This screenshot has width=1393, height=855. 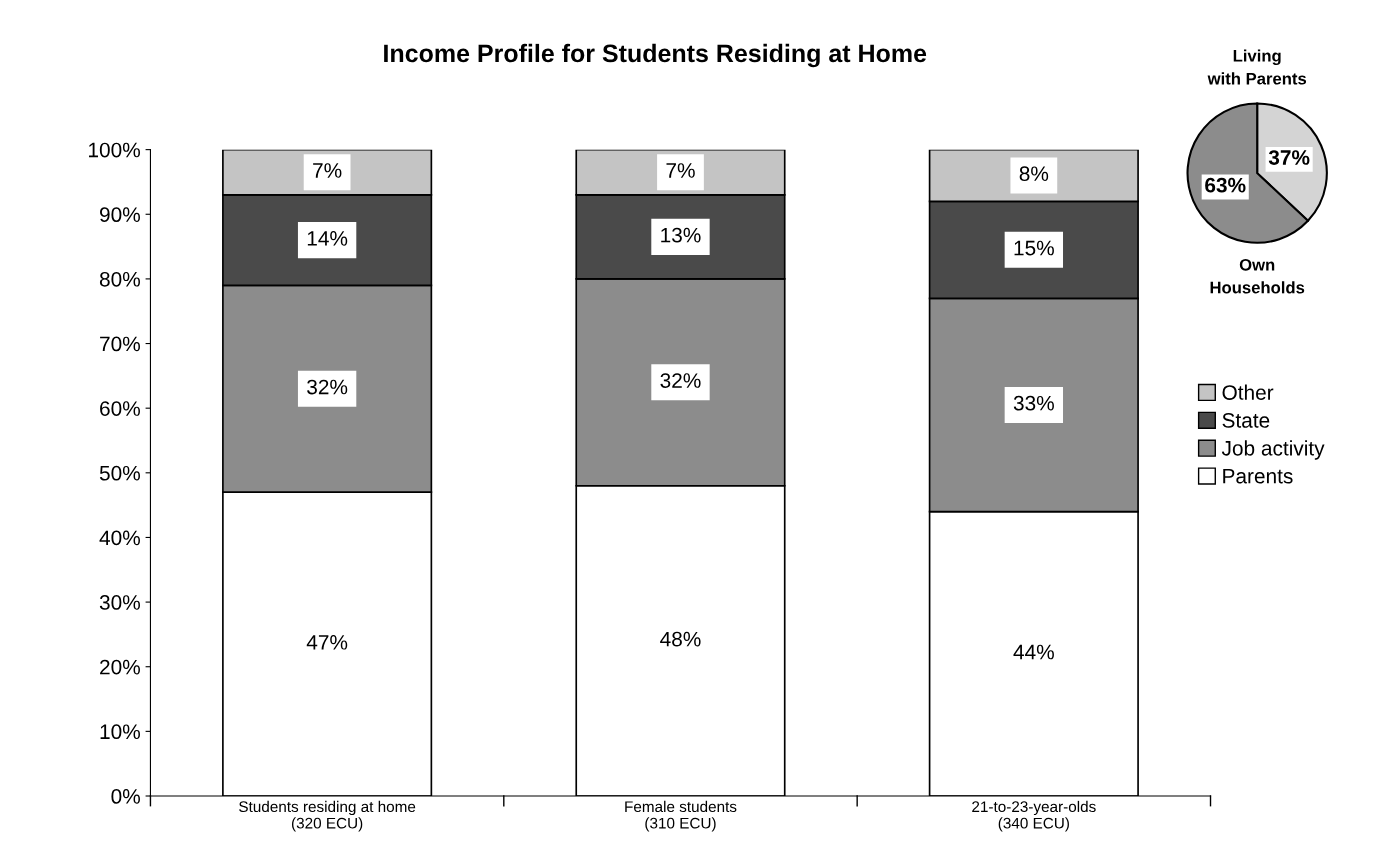 What do you see at coordinates (327, 816) in the screenshot?
I see `x-tick-label: Students residing at home (320 ECU)` at bounding box center [327, 816].